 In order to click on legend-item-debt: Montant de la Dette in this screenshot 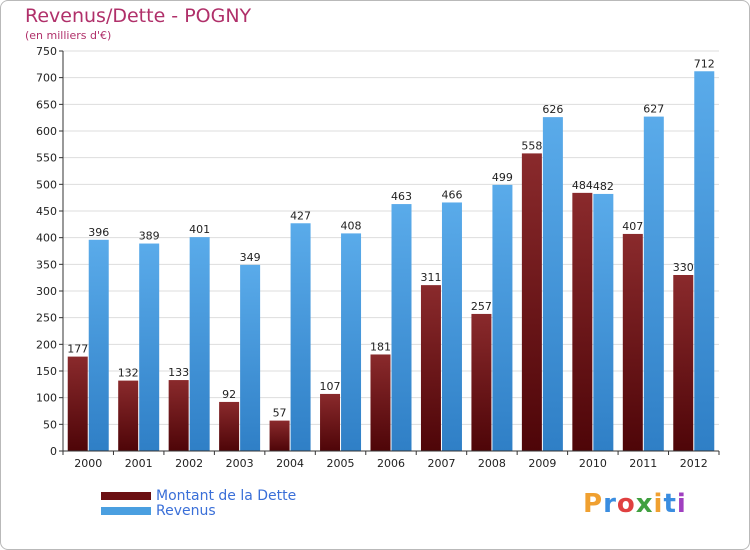, I will do `click(199, 495)`.